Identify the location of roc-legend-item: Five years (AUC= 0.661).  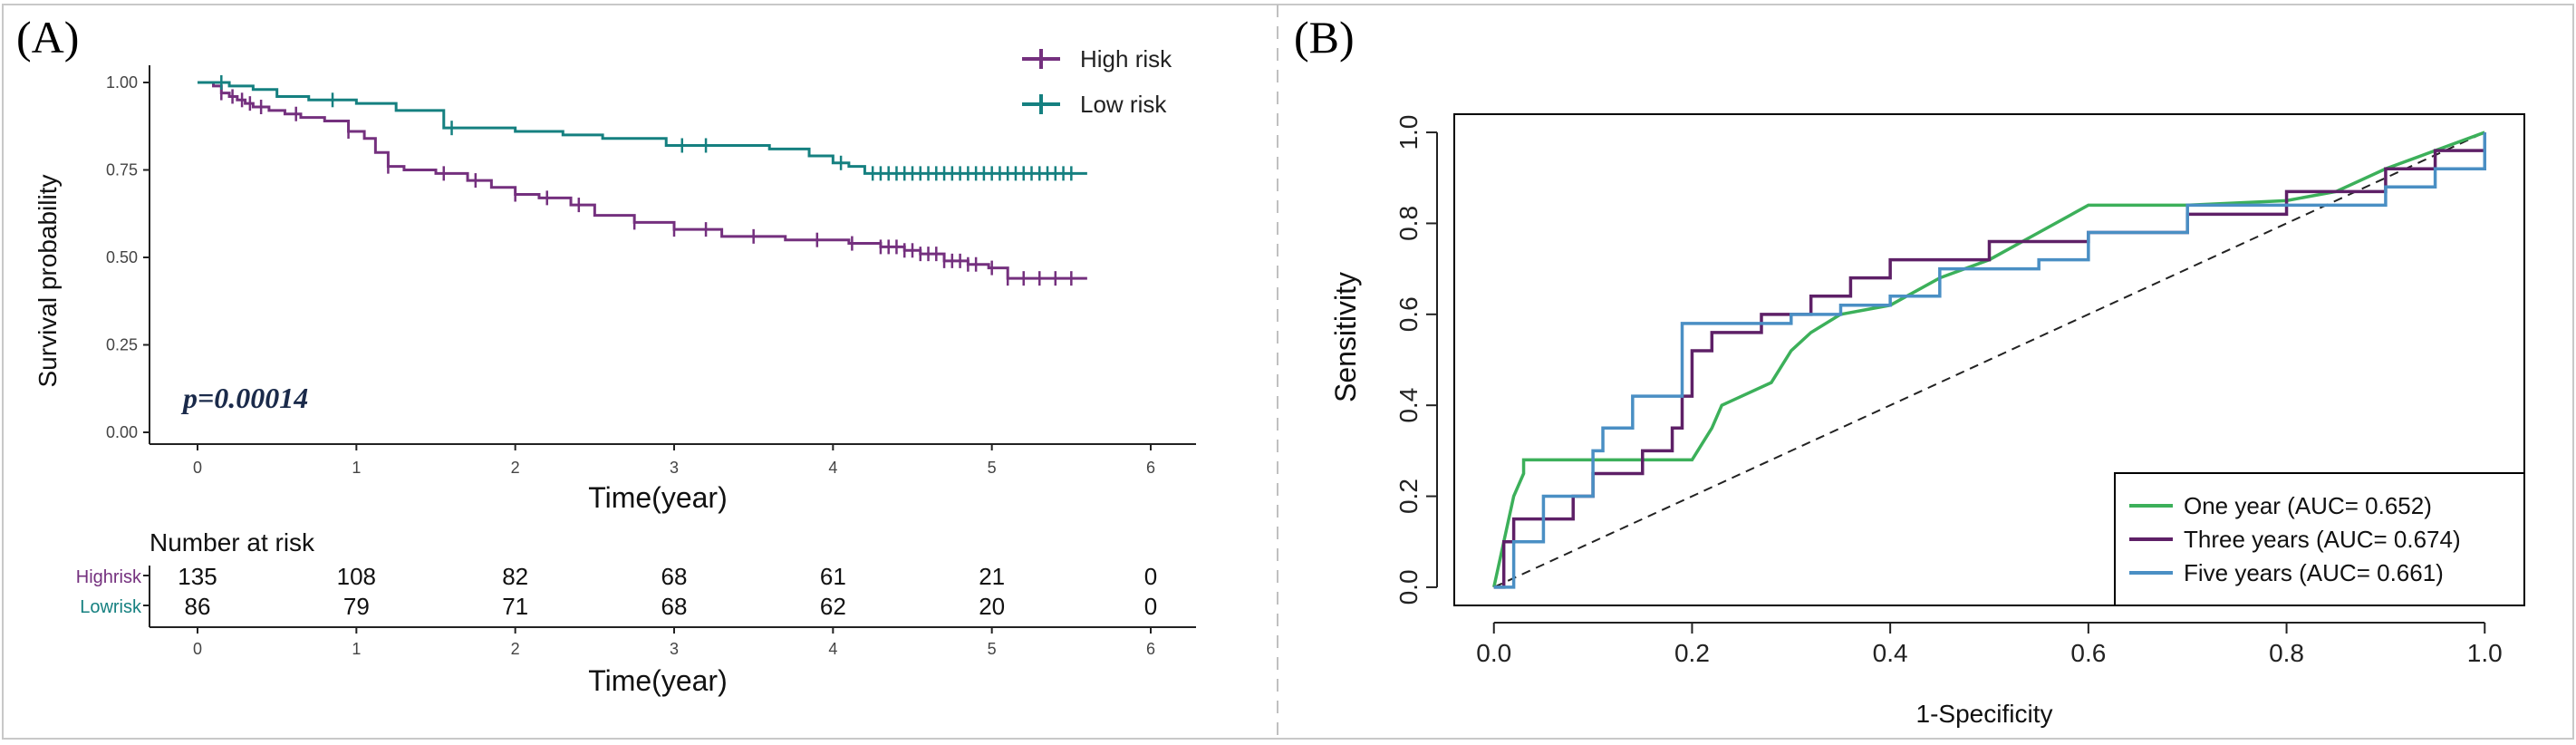
(2286, 572).